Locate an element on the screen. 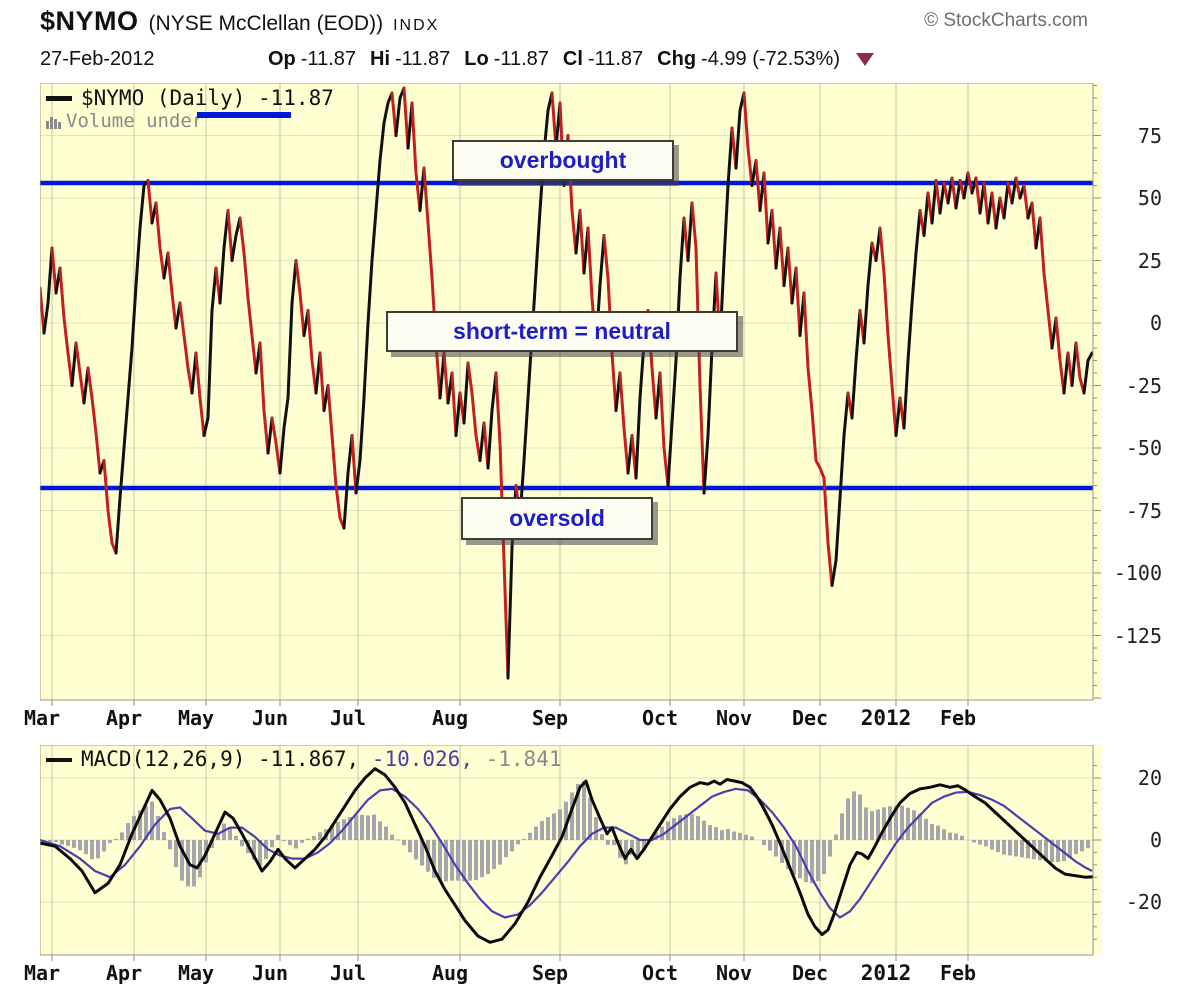 The width and height of the screenshot is (1200, 999). main-x-axis-label: Sep is located at coordinates (550, 718).